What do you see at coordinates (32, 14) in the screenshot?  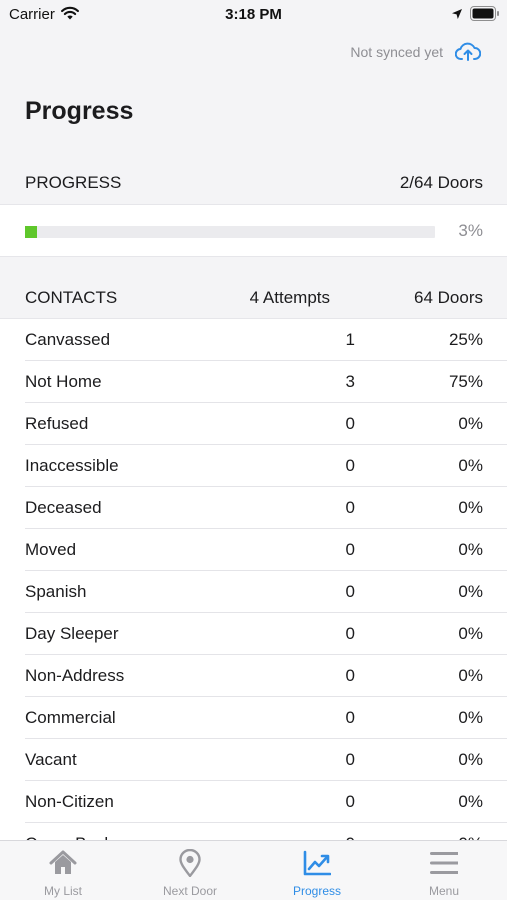 I see `carrier-label: Carrier` at bounding box center [32, 14].